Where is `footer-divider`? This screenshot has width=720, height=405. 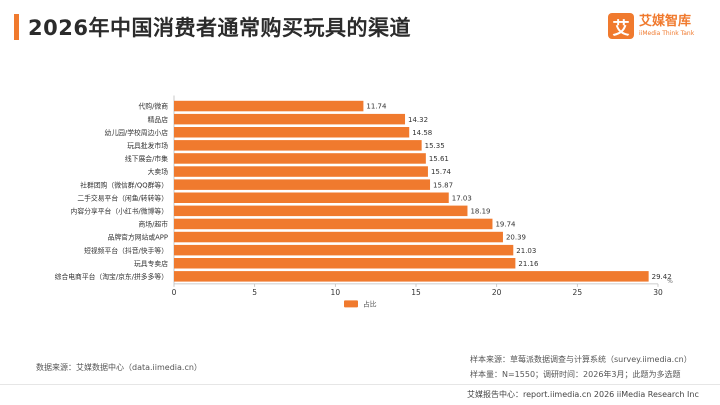 footer-divider is located at coordinates (360, 384).